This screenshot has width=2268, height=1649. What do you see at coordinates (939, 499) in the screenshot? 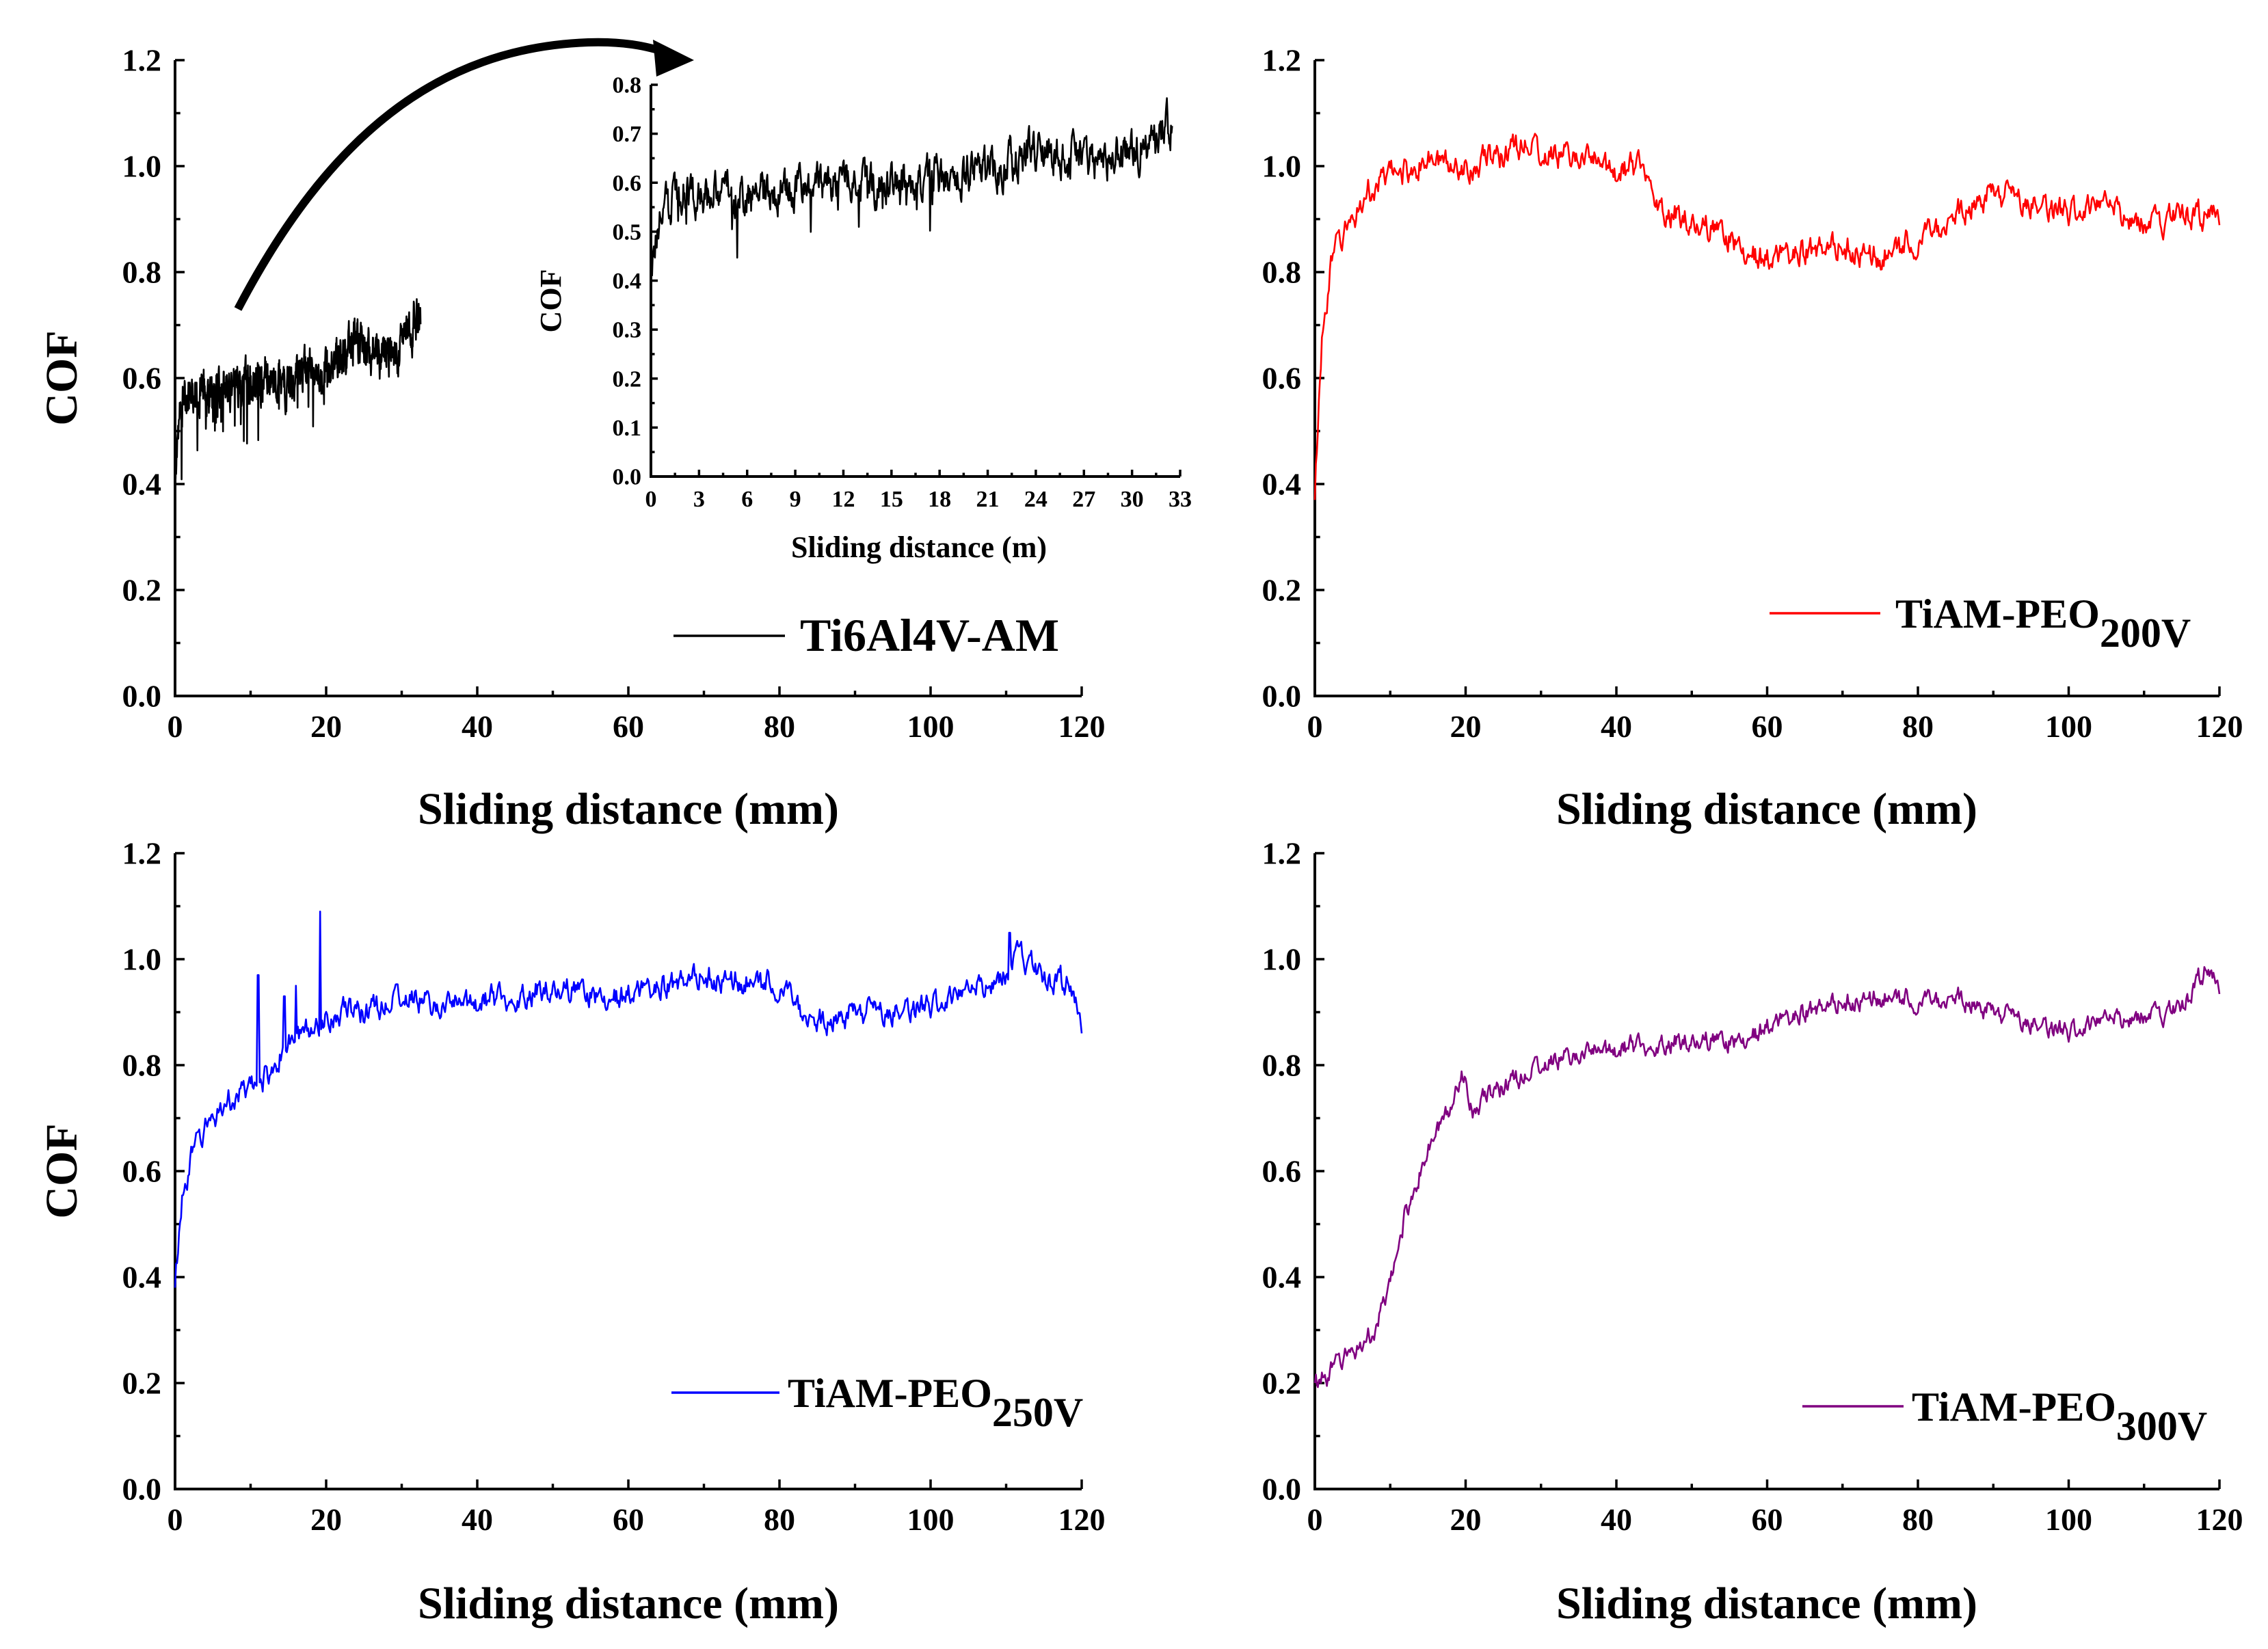
I see `x-tick-label: 18` at bounding box center [939, 499].